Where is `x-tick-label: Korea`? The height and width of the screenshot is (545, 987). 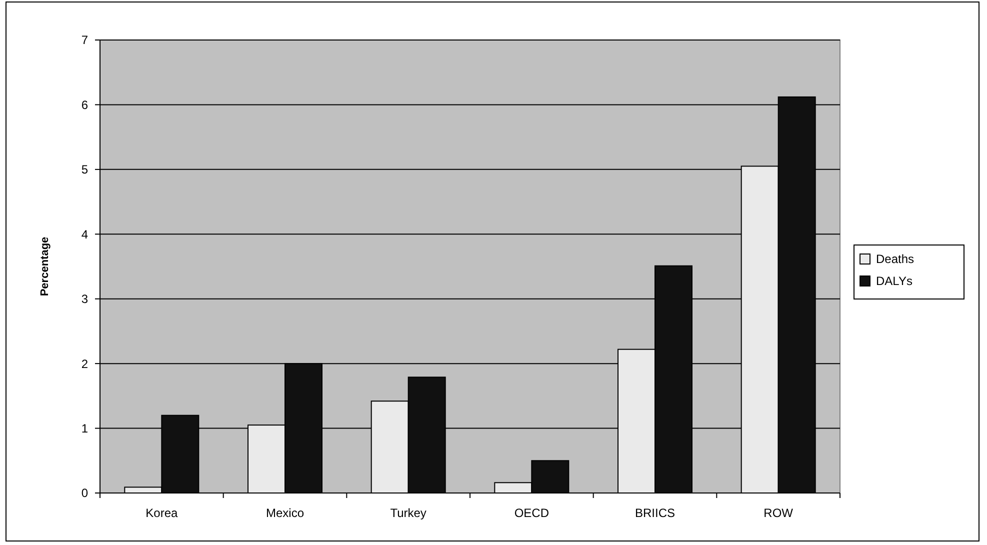
x-tick-label: Korea is located at coordinates (162, 513).